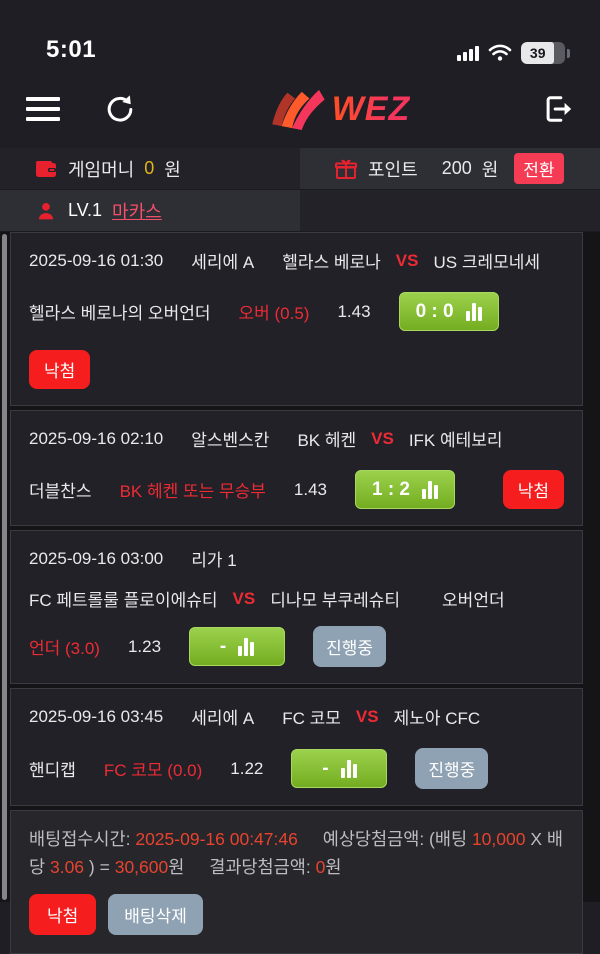  I want to click on away-team: IFK 예테보리, so click(455, 440).